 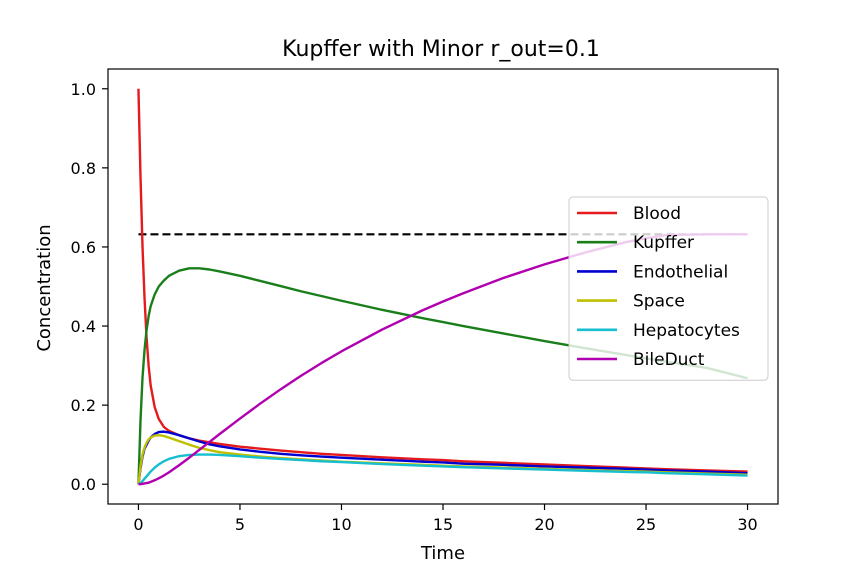 What do you see at coordinates (663, 243) in the screenshot?
I see `legend-label-kupffer: Kupffer` at bounding box center [663, 243].